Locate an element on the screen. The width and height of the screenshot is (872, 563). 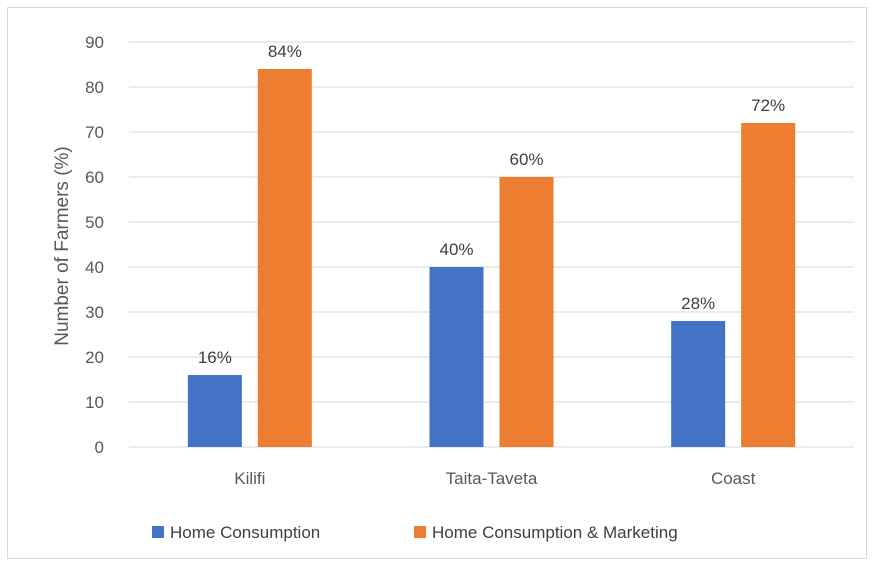
legend-label: Home Consumption is located at coordinates (245, 532).